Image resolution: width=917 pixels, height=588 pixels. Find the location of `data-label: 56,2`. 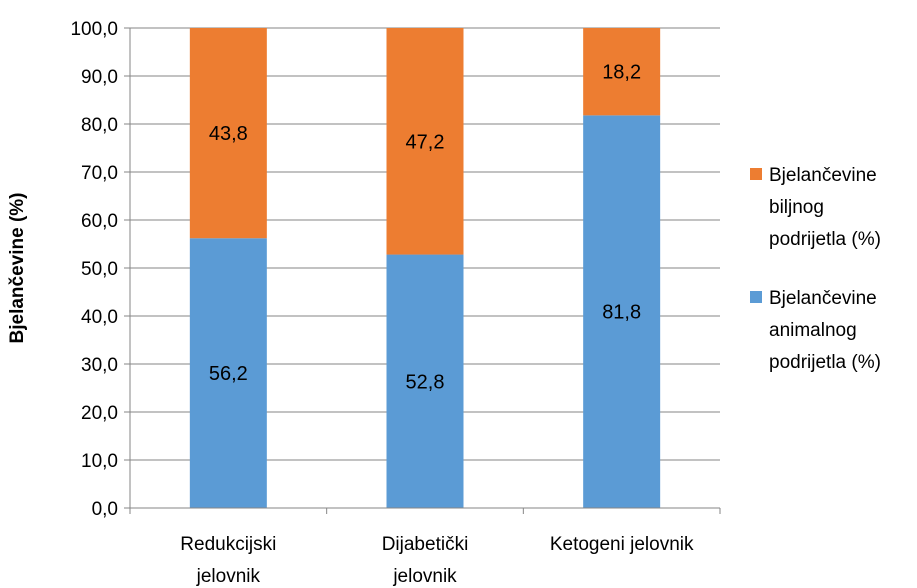

data-label: 56,2 is located at coordinates (228, 374).